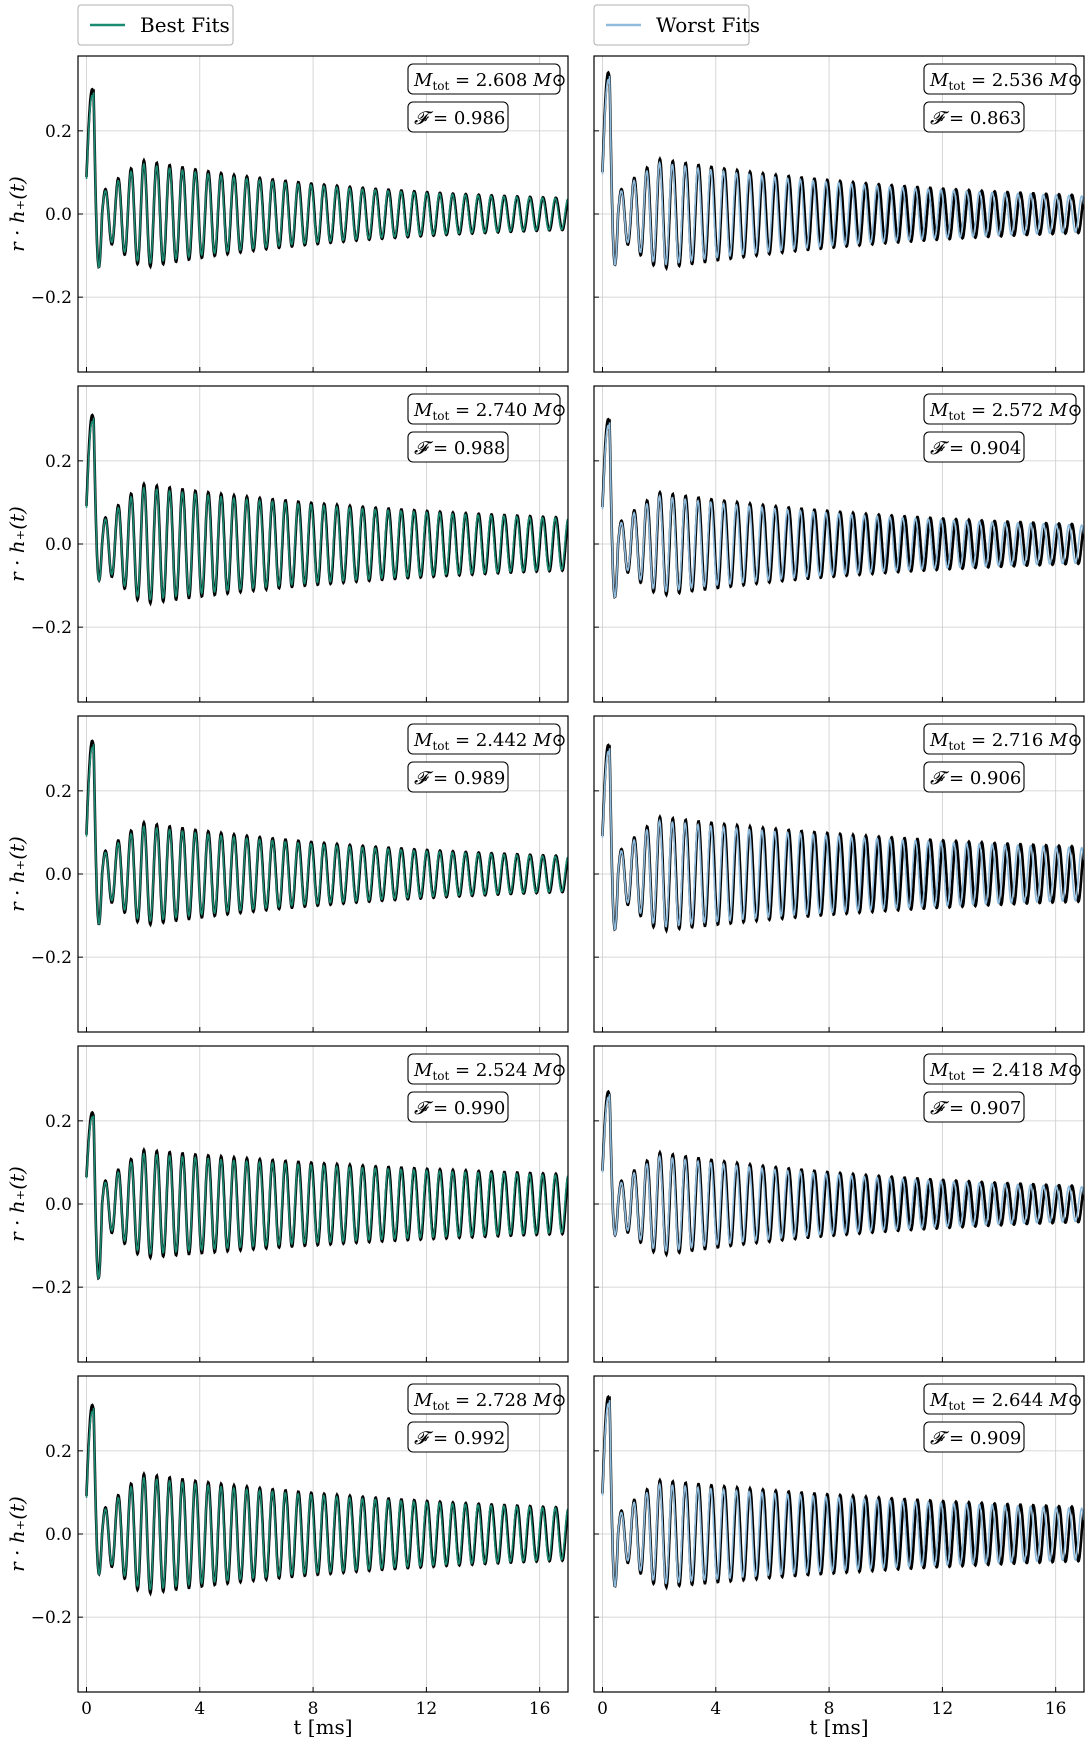 This screenshot has width=1088, height=1743. I want to click on x-tick-label: 0, so click(86, 1709).